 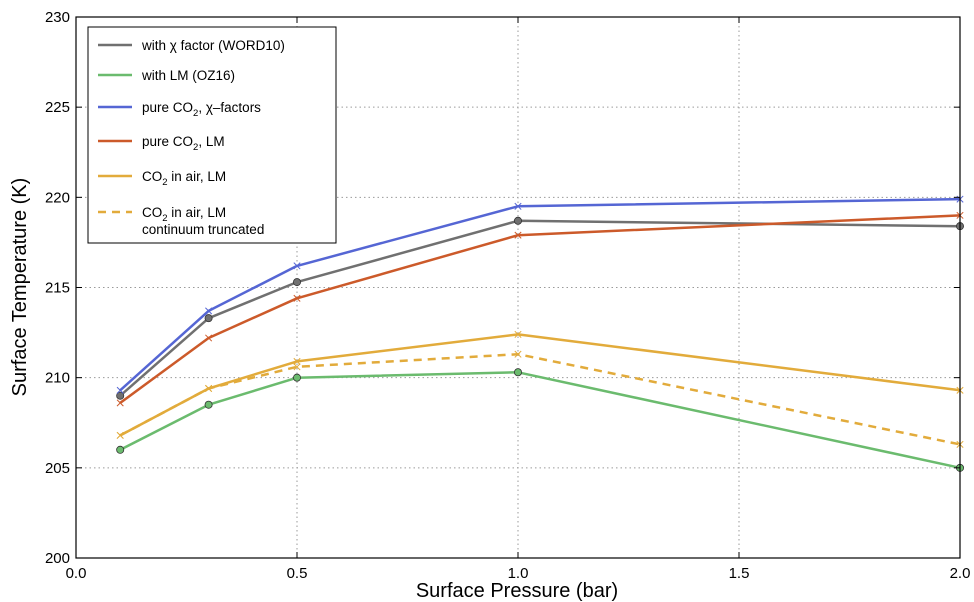 What do you see at coordinates (57, 288) in the screenshot?
I see `y-tick-label: 215` at bounding box center [57, 288].